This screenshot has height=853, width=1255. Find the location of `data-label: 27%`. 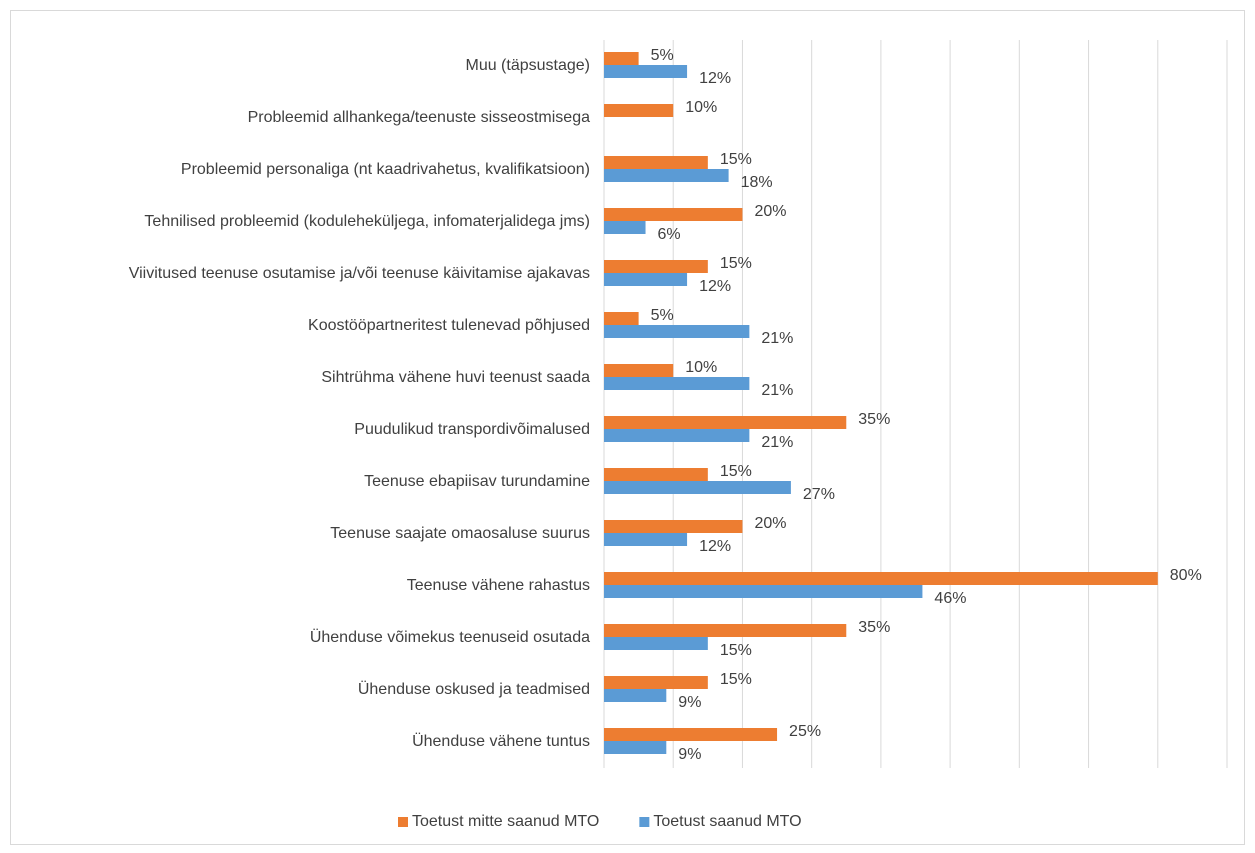

data-label: 27% is located at coordinates (819, 494).